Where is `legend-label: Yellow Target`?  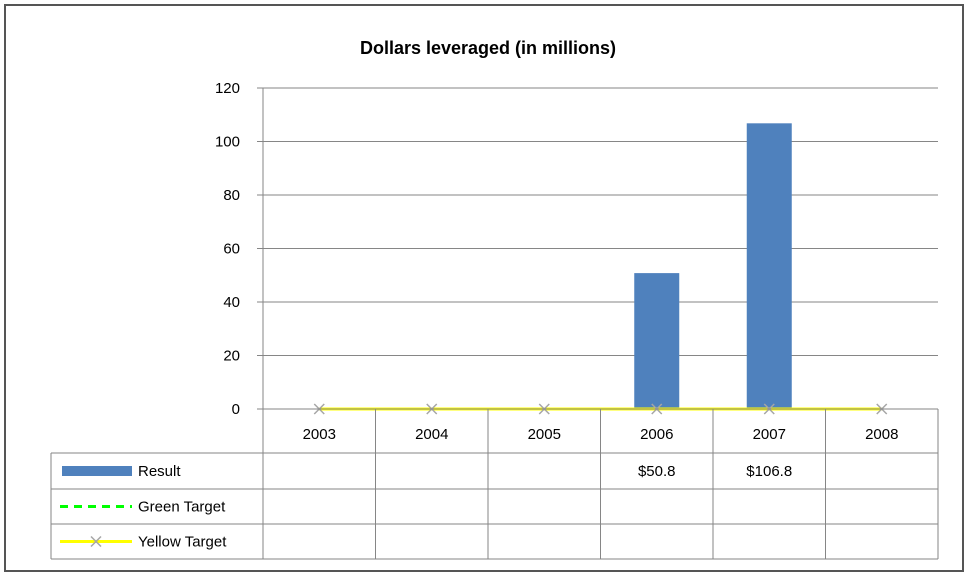
legend-label: Yellow Target is located at coordinates (182, 542).